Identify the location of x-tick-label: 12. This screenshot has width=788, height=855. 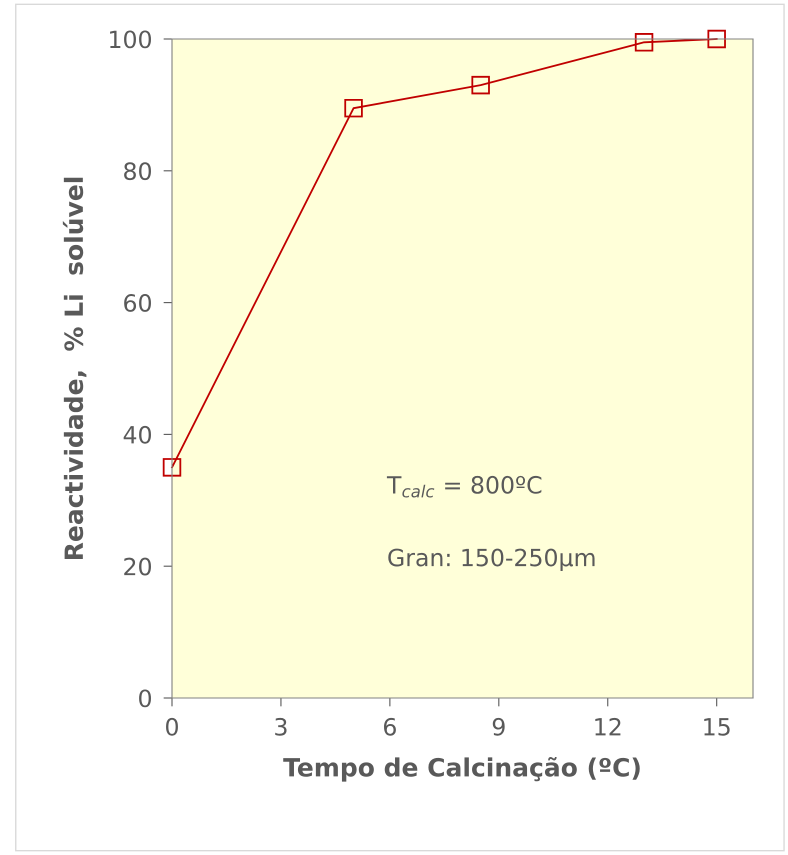
(607, 727).